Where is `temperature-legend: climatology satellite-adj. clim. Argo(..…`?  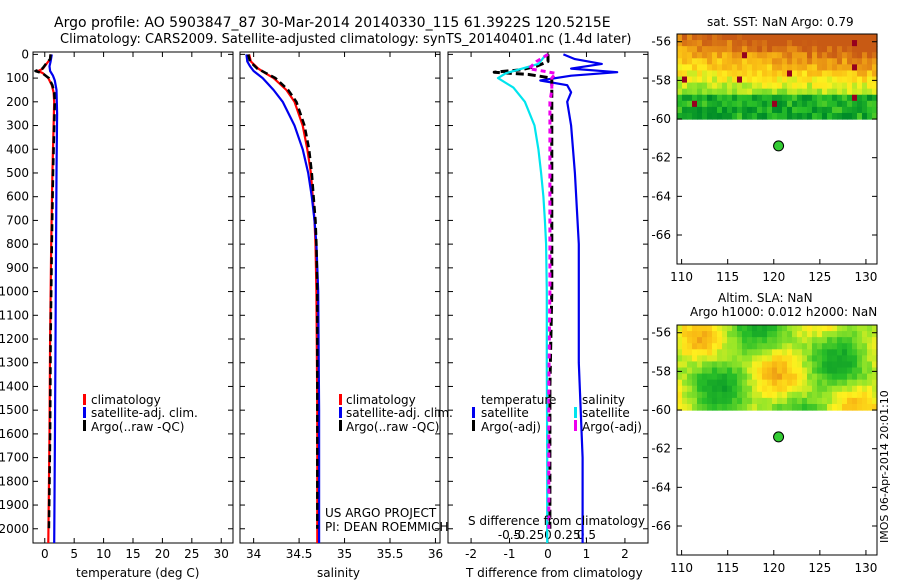 temperature-legend: climatology satellite-adj. clim. Argo(..… is located at coordinates (140, 413).